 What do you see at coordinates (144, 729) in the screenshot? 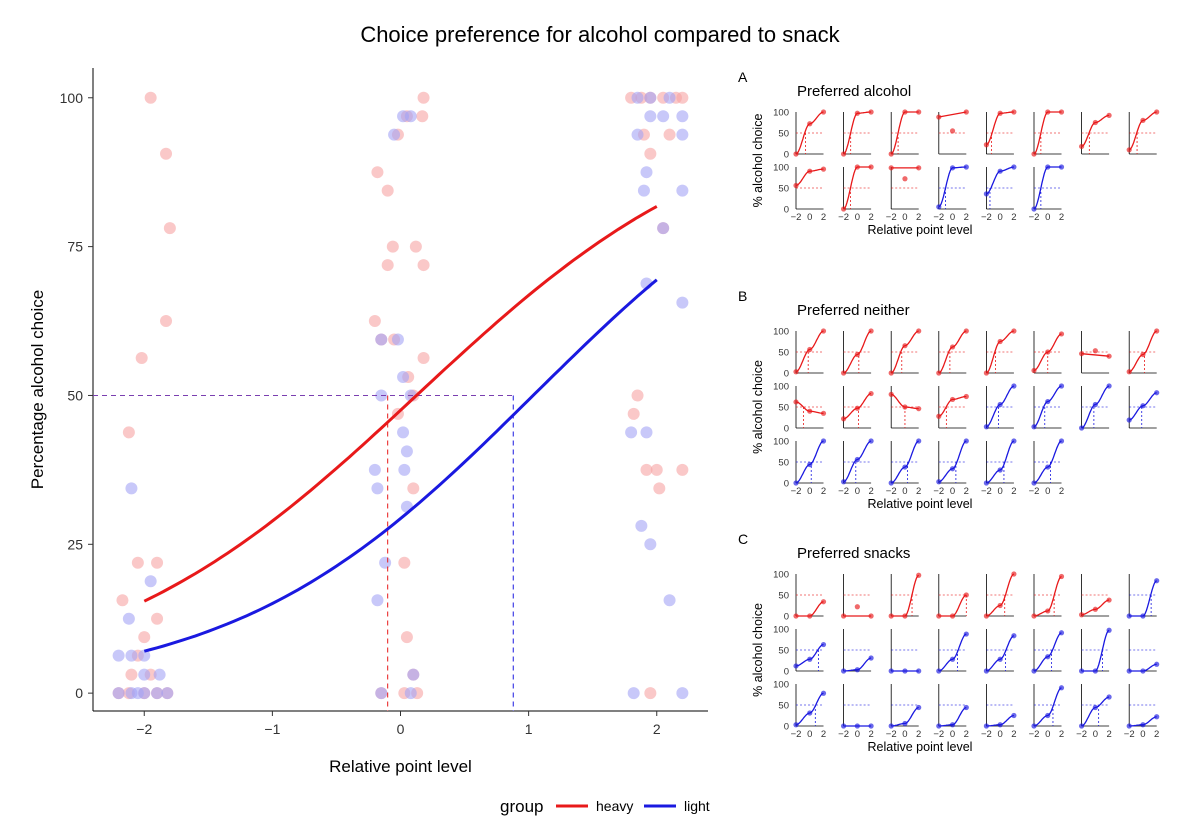
I see `x-tick-label: −2` at bounding box center [144, 729].